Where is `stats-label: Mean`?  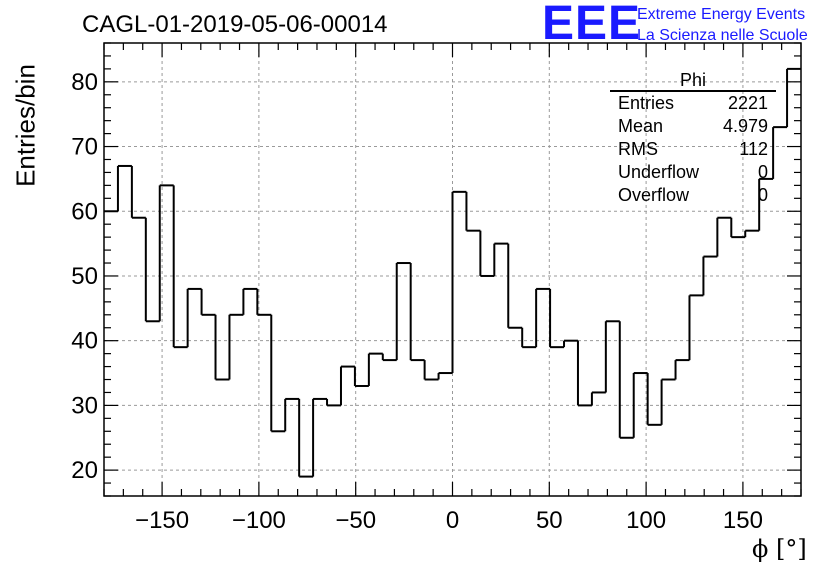 stats-label: Mean is located at coordinates (641, 126).